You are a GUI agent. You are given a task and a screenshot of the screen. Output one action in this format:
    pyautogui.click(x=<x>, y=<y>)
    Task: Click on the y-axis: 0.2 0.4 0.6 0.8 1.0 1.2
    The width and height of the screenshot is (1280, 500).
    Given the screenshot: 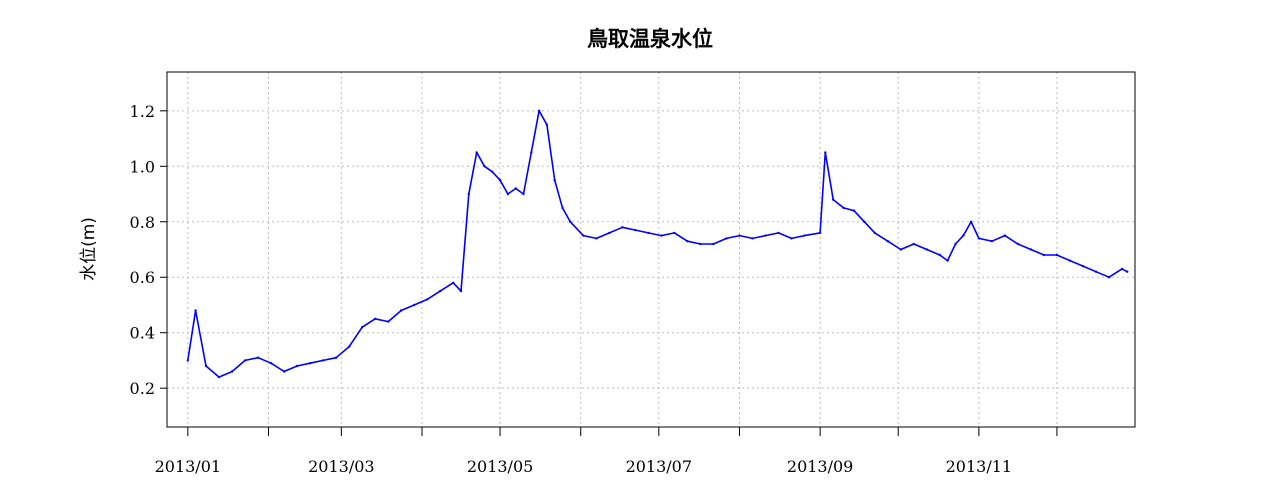 What is the action you would take?
    pyautogui.click(x=148, y=250)
    